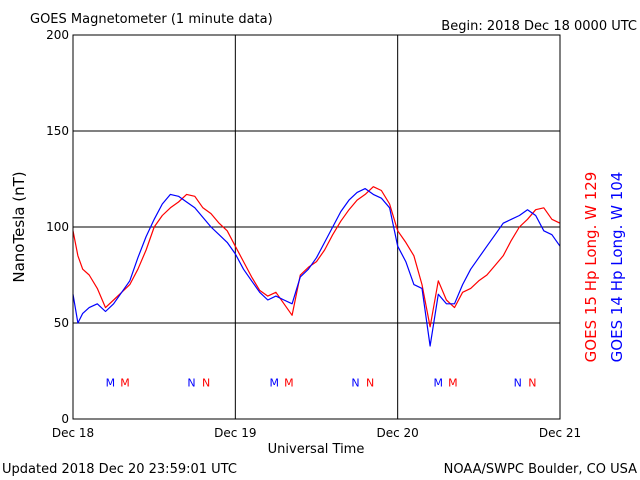  I want to click on updated-label: Updated 2018 Dec 20 23:59:01 UTC, so click(119, 469).